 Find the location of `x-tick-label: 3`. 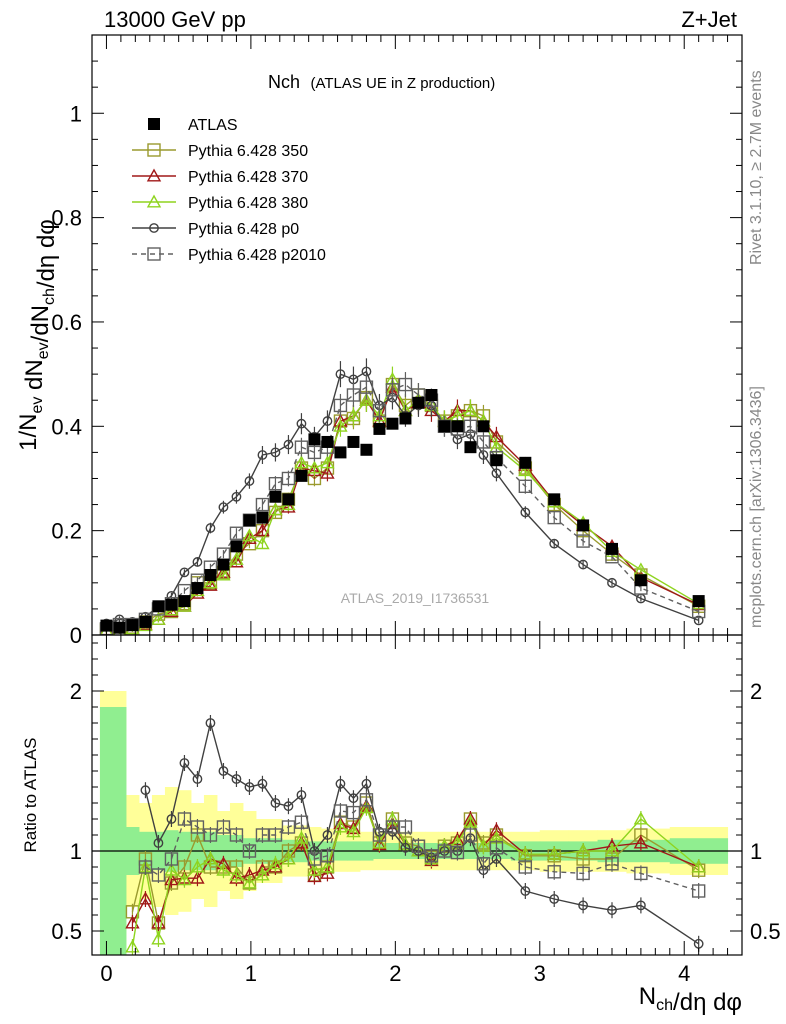

x-tick-label: 3 is located at coordinates (540, 973).